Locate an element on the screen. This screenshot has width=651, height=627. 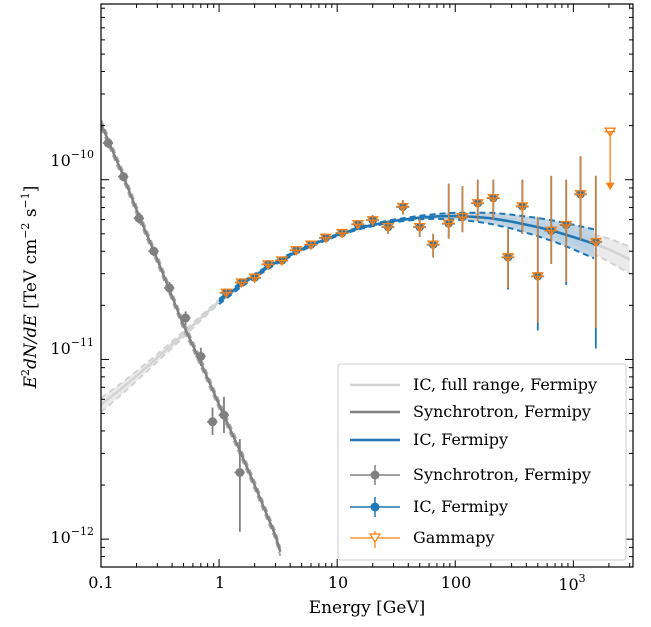
gammapy-ul-point is located at coordinates (610, 132).